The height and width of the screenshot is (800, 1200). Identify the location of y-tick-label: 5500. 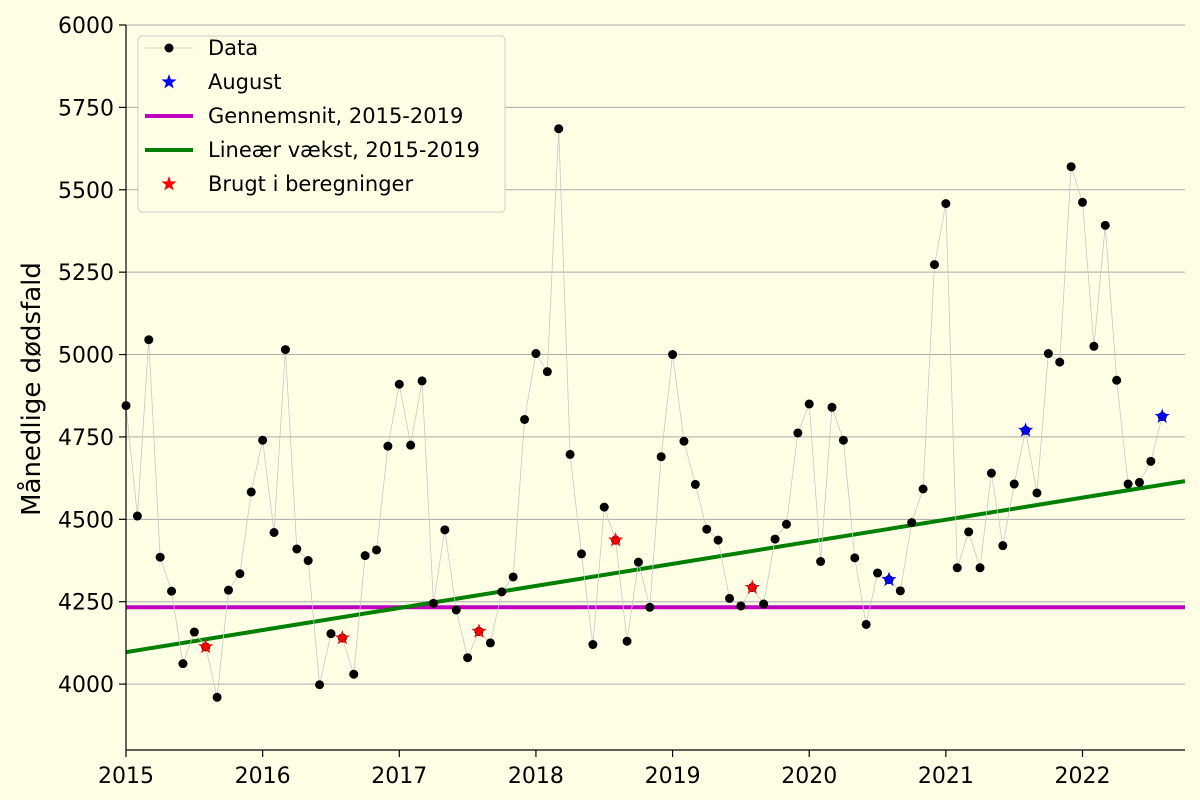
(86, 191).